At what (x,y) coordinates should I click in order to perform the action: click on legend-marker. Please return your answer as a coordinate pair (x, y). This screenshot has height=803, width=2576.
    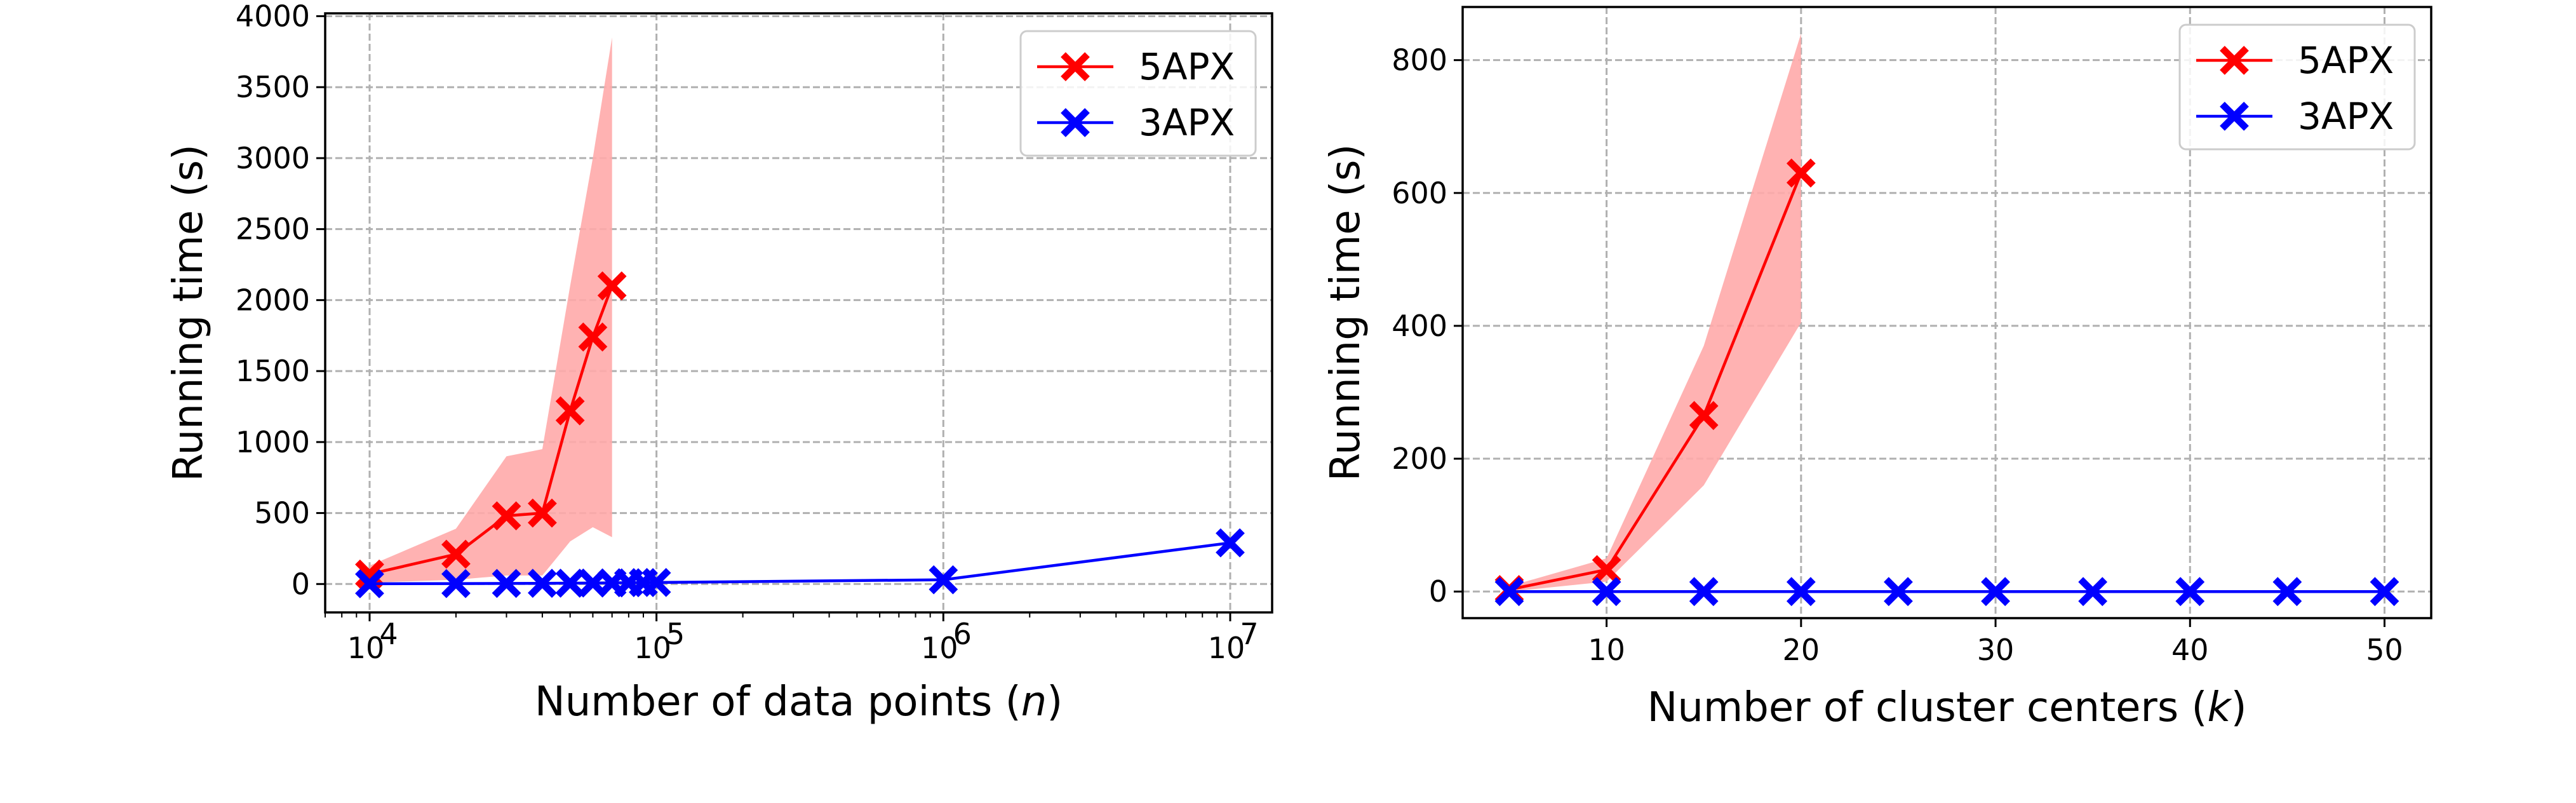
    Looking at the image, I should click on (1075, 123).